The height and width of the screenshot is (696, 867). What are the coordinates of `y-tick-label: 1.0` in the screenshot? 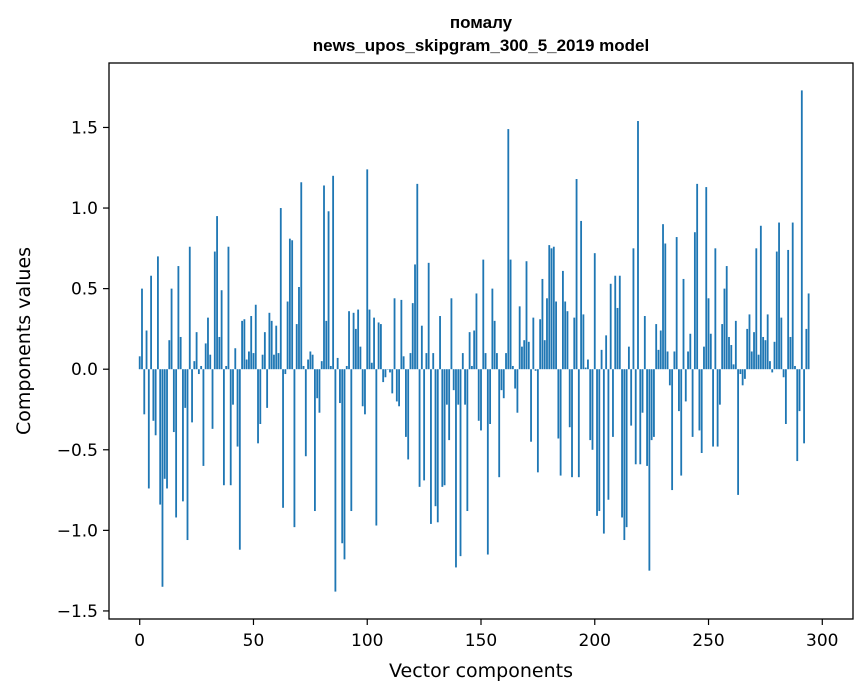 It's located at (84, 209).